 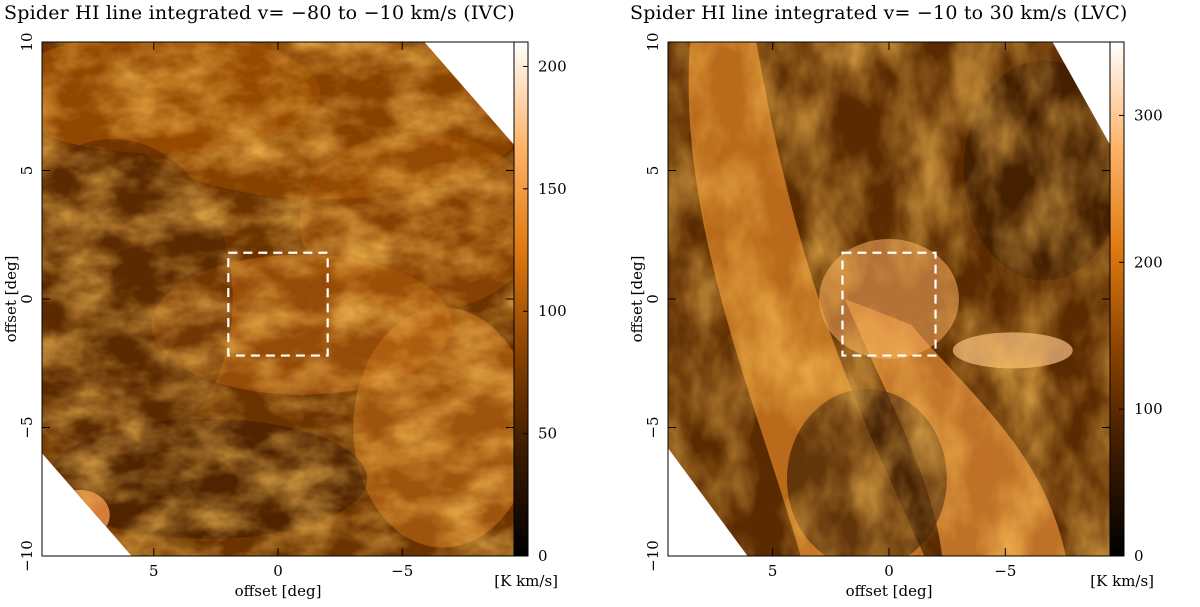 What do you see at coordinates (547, 434) in the screenshot?
I see `colorbar-tick-label: 50` at bounding box center [547, 434].